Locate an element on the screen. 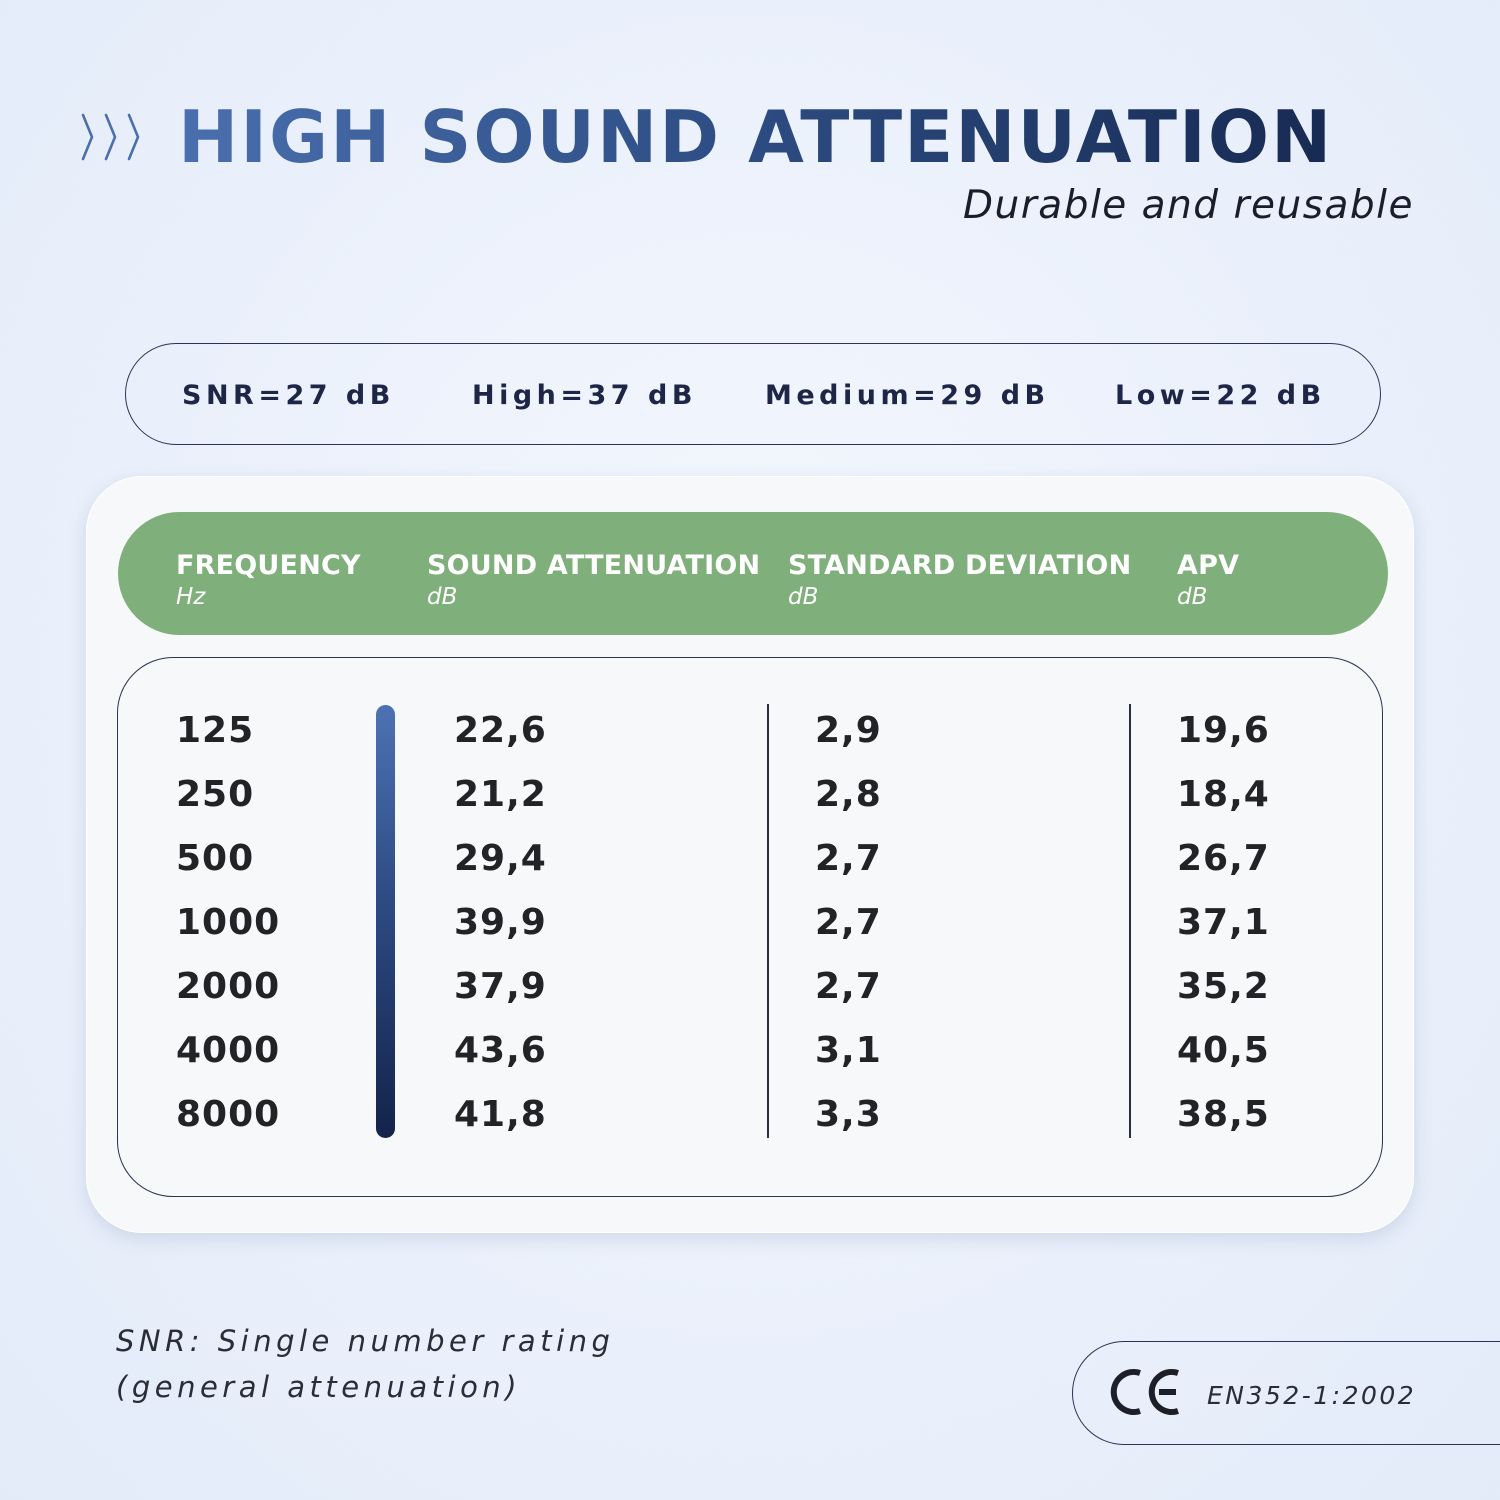 This screenshot has height=1500, width=1500. table-cell: 3,1 is located at coordinates (848, 1050).